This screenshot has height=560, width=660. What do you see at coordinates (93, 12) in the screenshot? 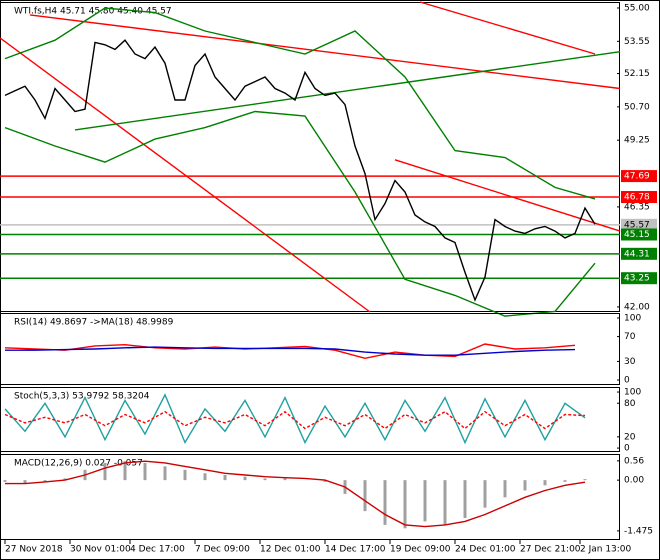
I see `panel-title: WTI.fs,H4 45.71 45.80 45.40 45.57` at bounding box center [93, 12].